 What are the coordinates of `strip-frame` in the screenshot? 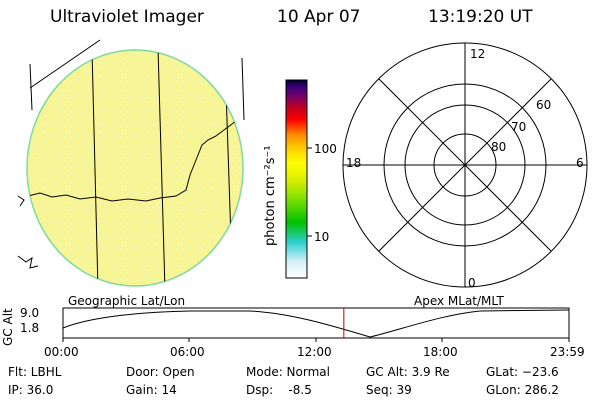 It's located at (316, 323).